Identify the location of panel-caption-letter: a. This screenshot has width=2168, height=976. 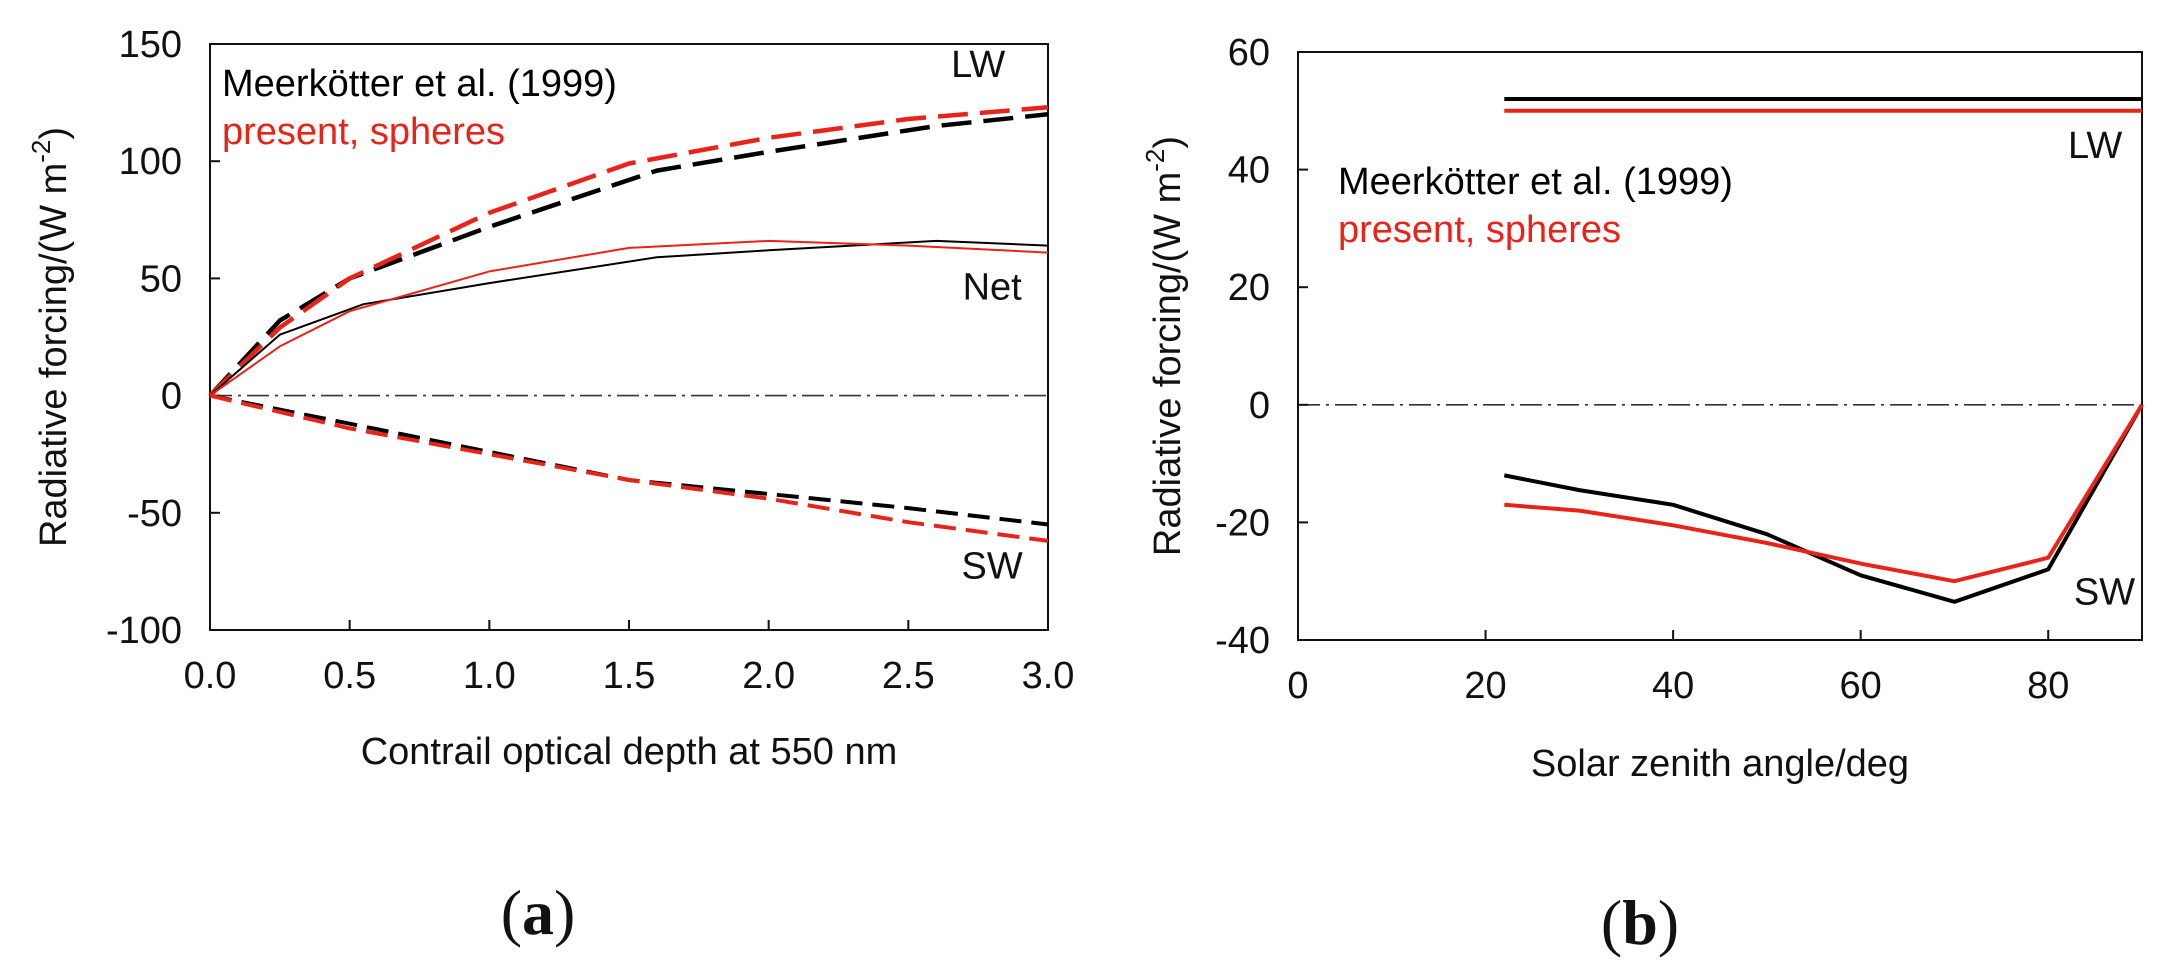
(538, 912).